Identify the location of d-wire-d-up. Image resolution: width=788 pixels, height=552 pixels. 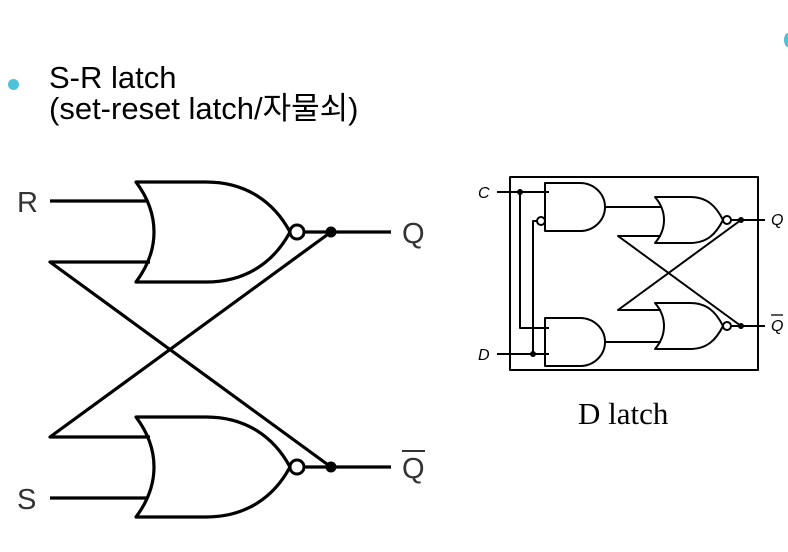
(534, 287).